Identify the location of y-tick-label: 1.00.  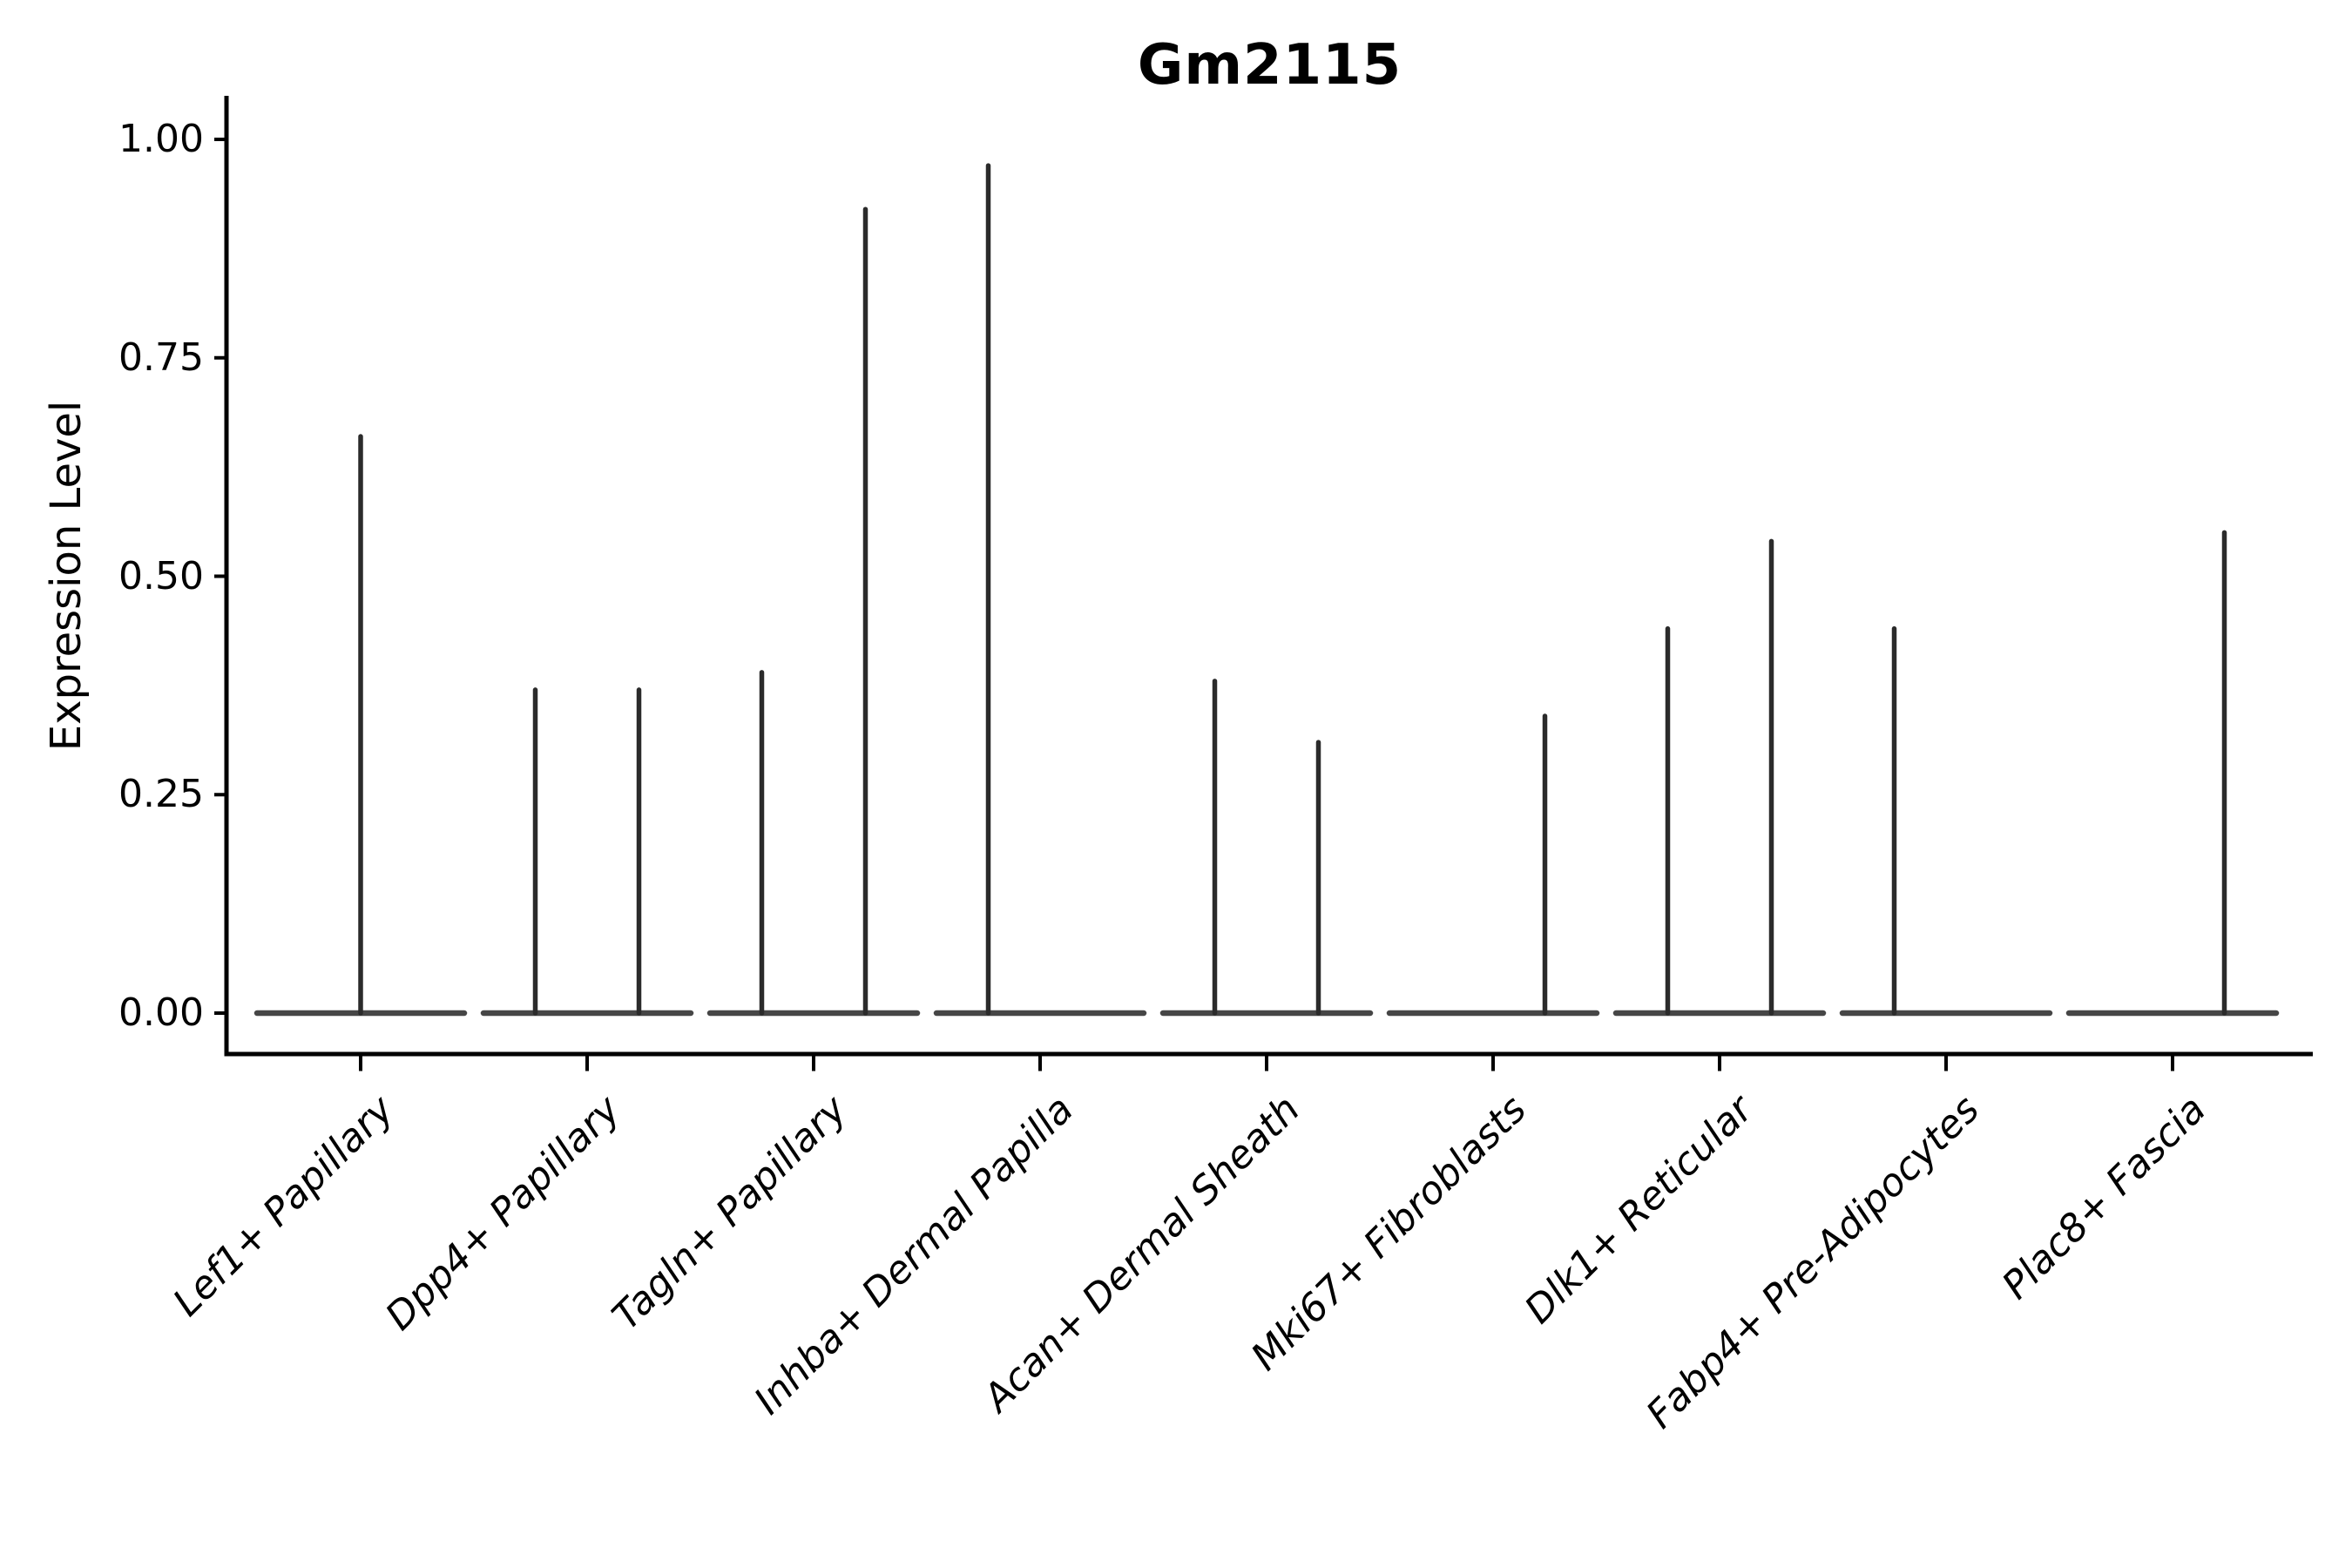
(161, 139).